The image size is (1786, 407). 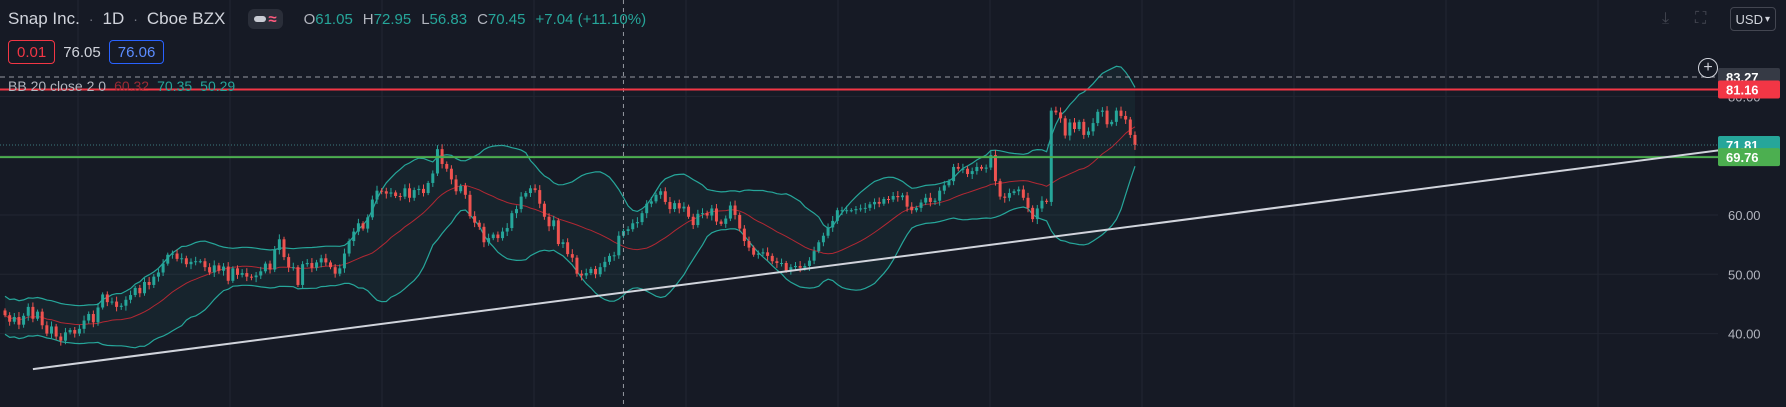 I want to click on currency-select: USD ▾, so click(x=1752, y=19).